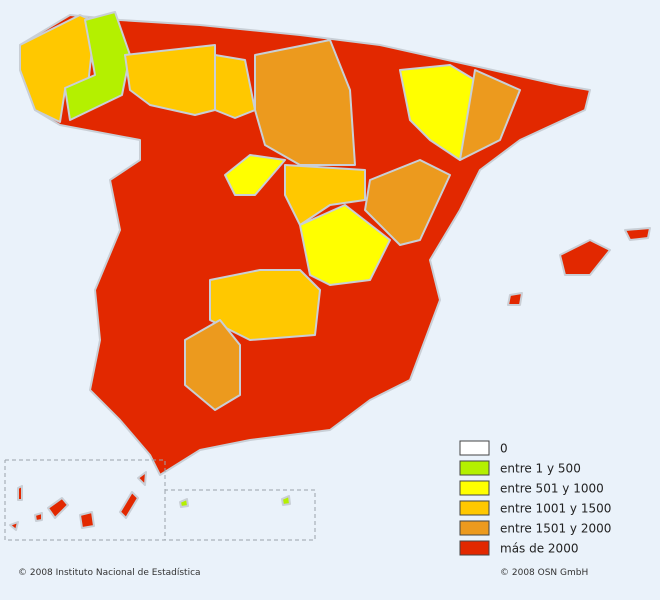  Describe the element at coordinates (555, 509) in the screenshot. I see `legend-label: entre 1001 y 1500` at that location.